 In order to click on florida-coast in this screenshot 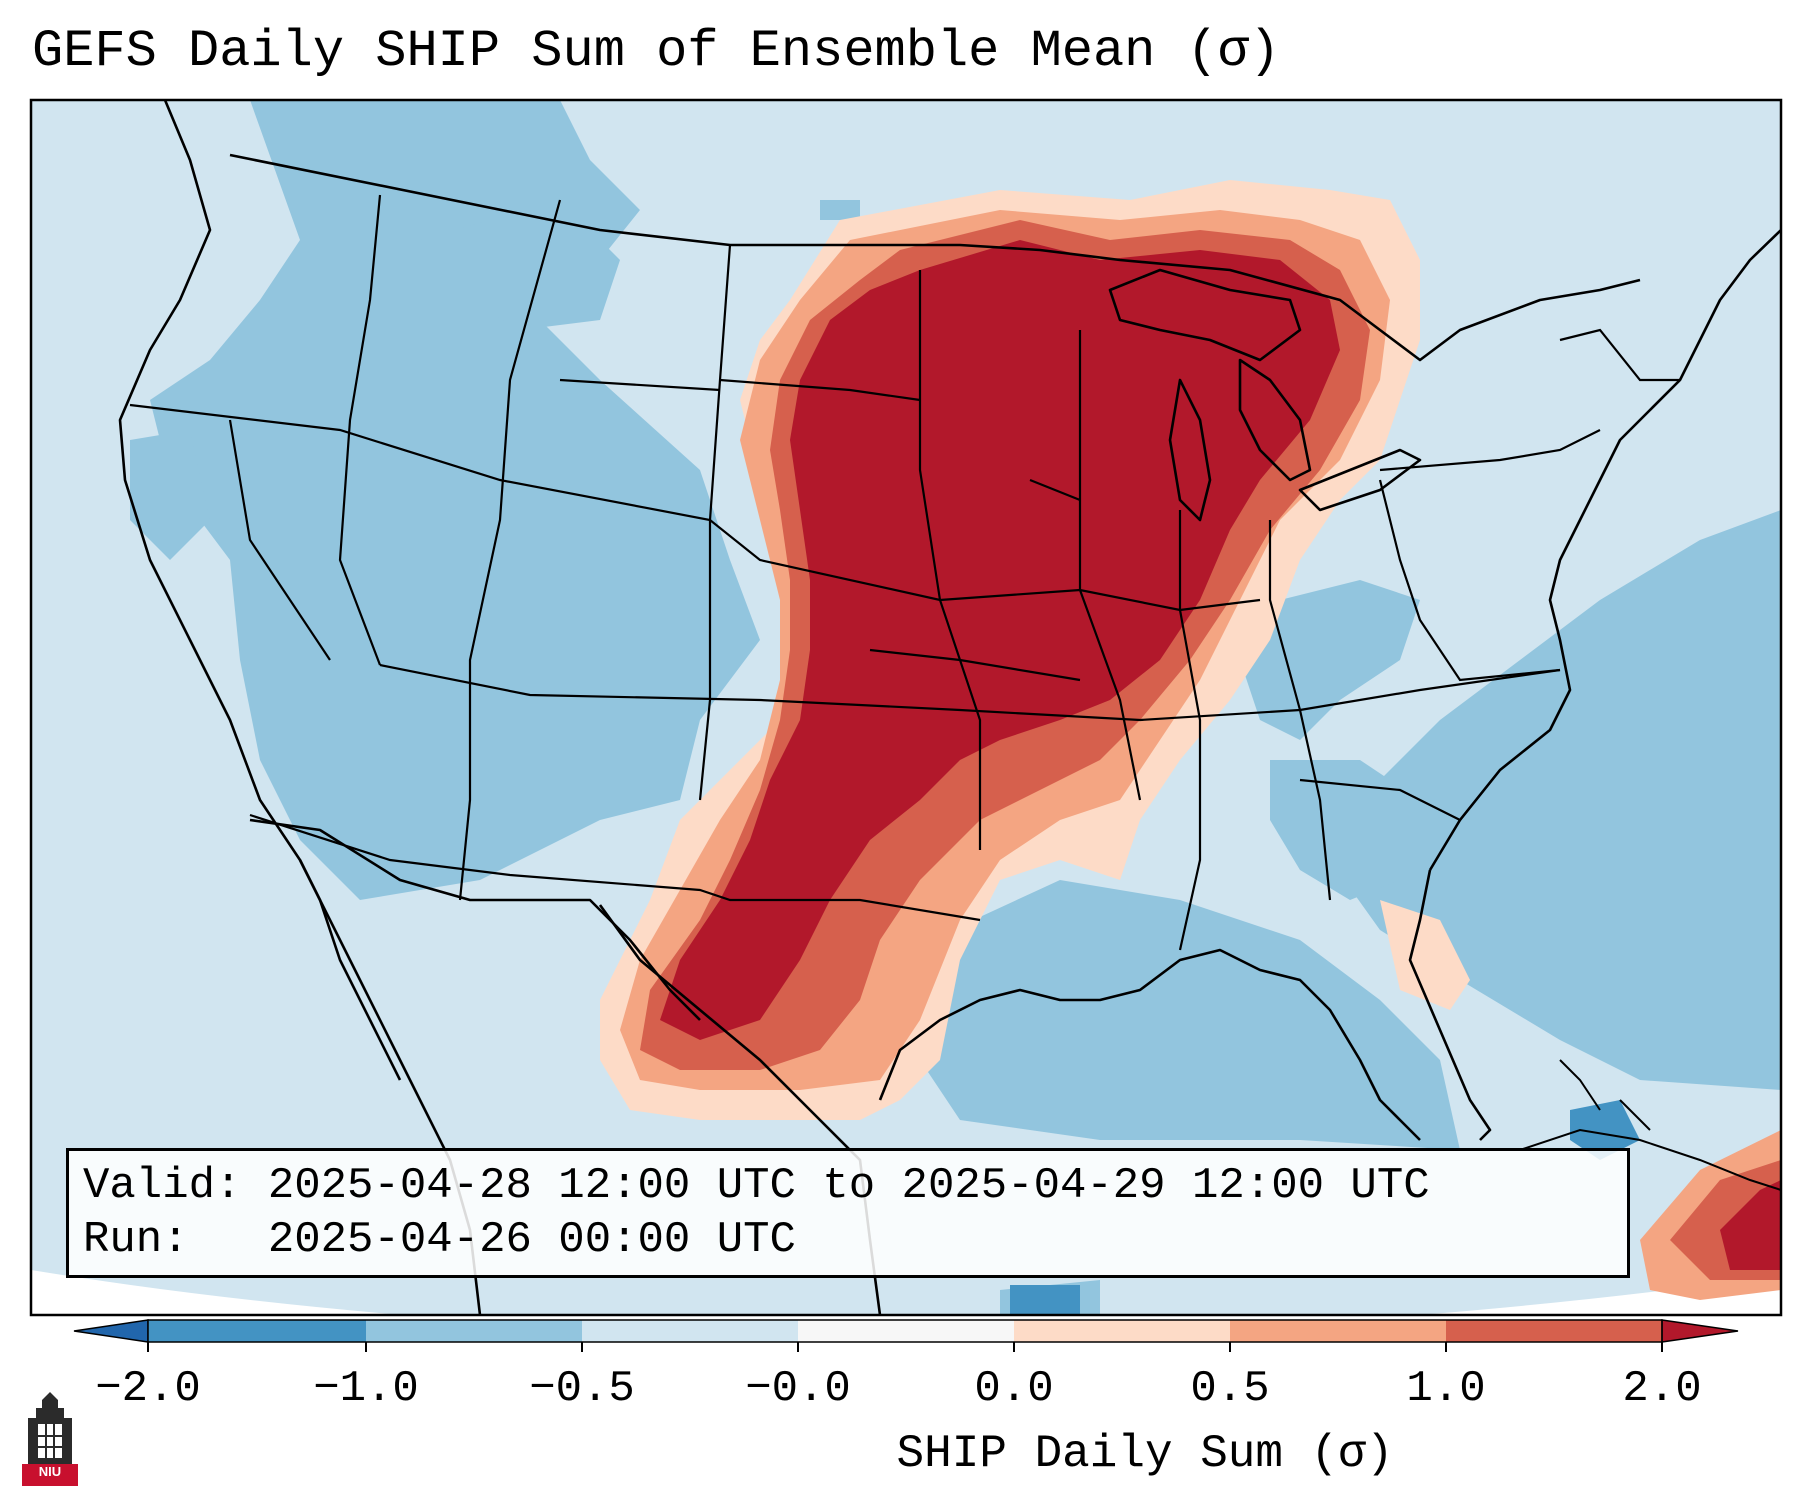, I will do `click(1450, 1005)`.